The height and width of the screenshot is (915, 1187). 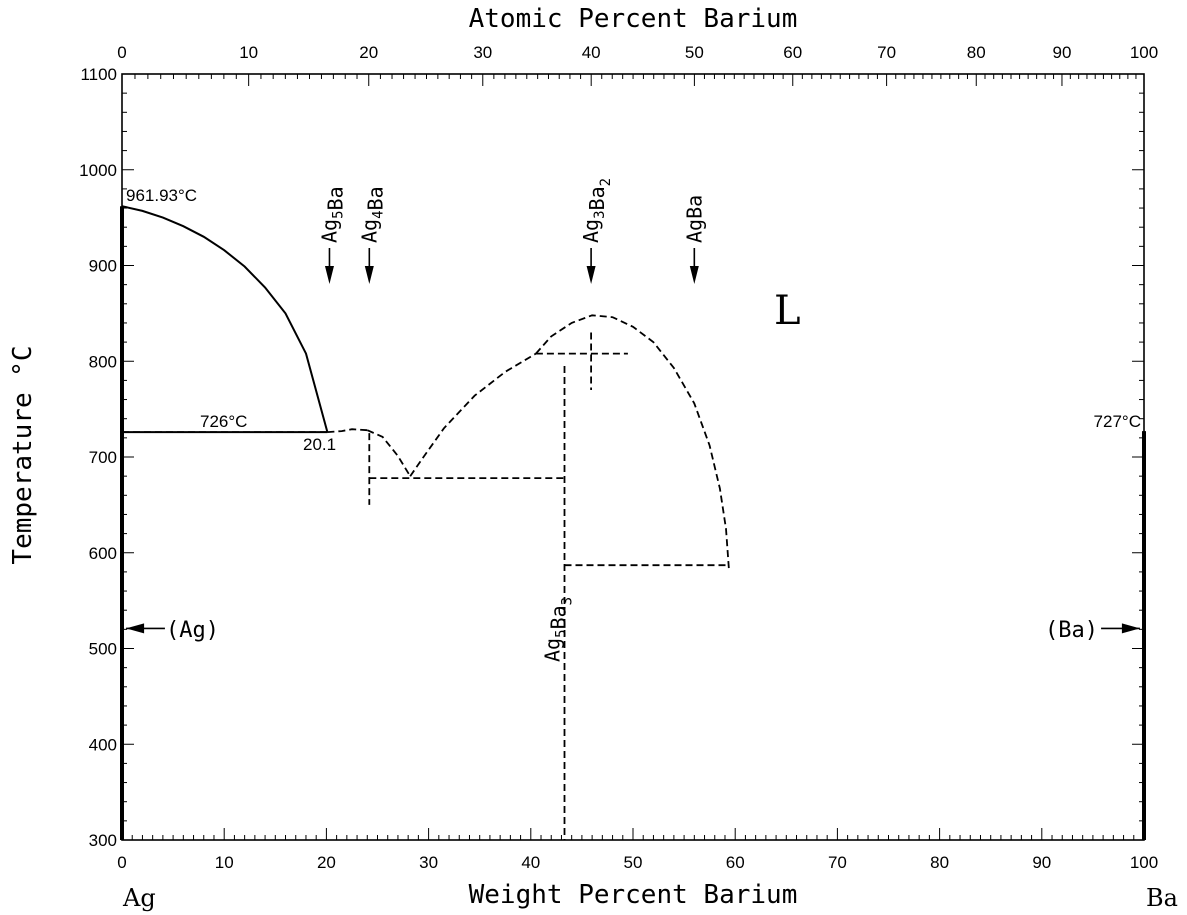 What do you see at coordinates (103, 553) in the screenshot?
I see `y-tick-label: 600` at bounding box center [103, 553].